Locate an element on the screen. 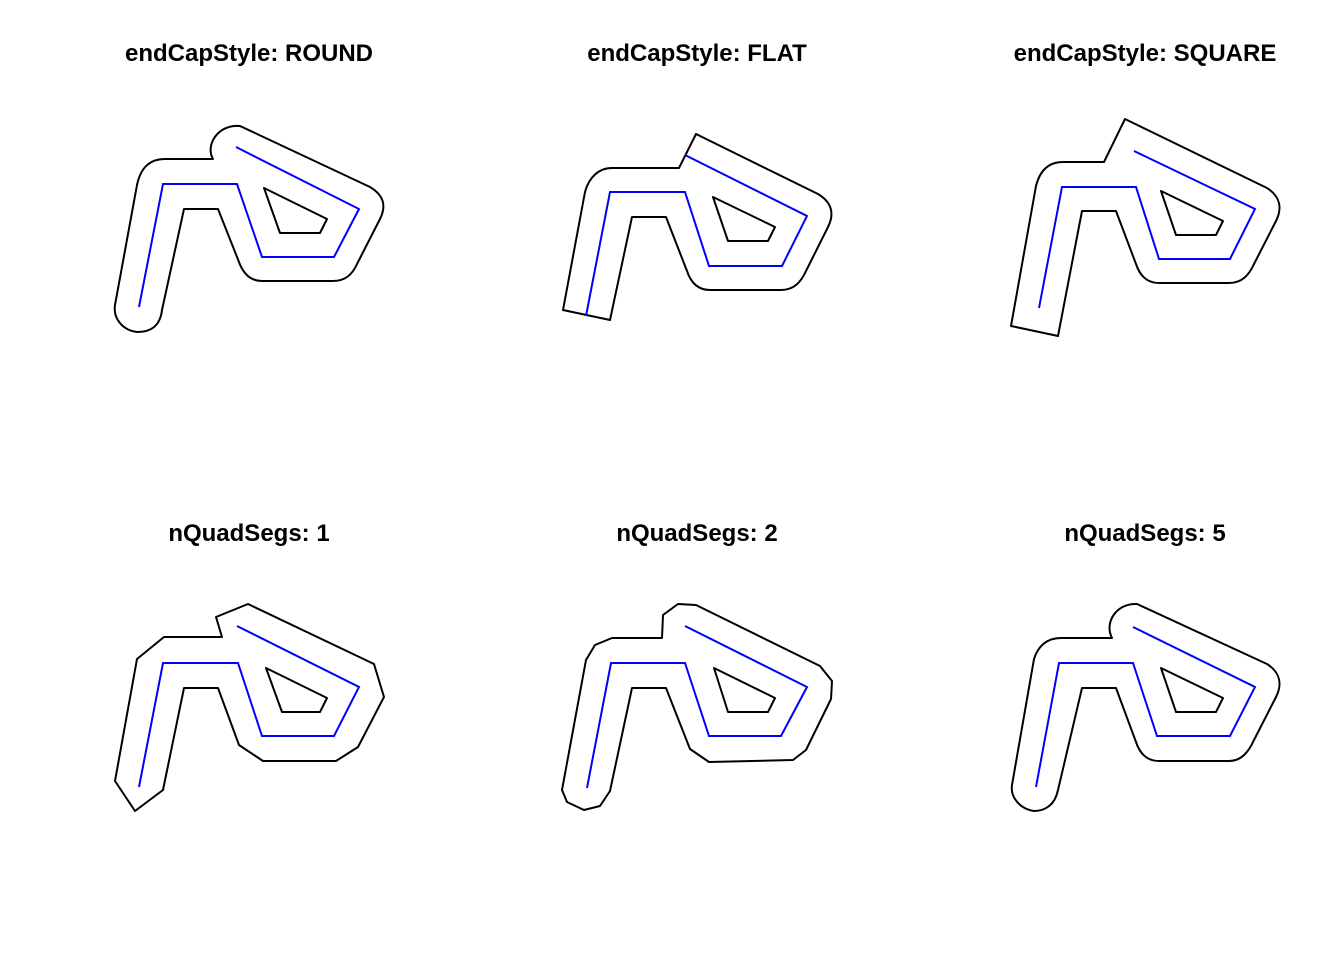 The image size is (1344, 960). panel-nquadsegs-5: nQuadSegs: 5 is located at coordinates (1145, 666).